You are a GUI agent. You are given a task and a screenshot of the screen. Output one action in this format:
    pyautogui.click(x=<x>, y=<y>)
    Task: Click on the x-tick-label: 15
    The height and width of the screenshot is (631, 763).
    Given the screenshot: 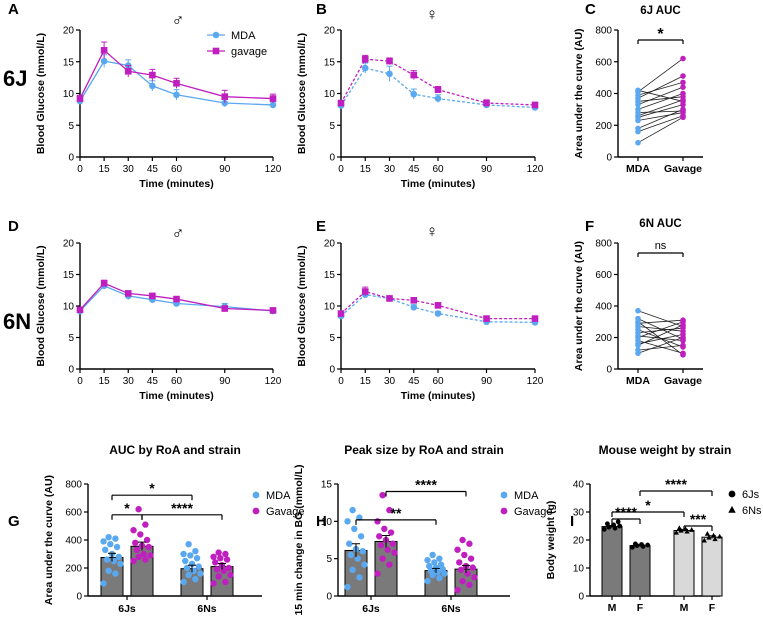 What is the action you would take?
    pyautogui.click(x=105, y=381)
    